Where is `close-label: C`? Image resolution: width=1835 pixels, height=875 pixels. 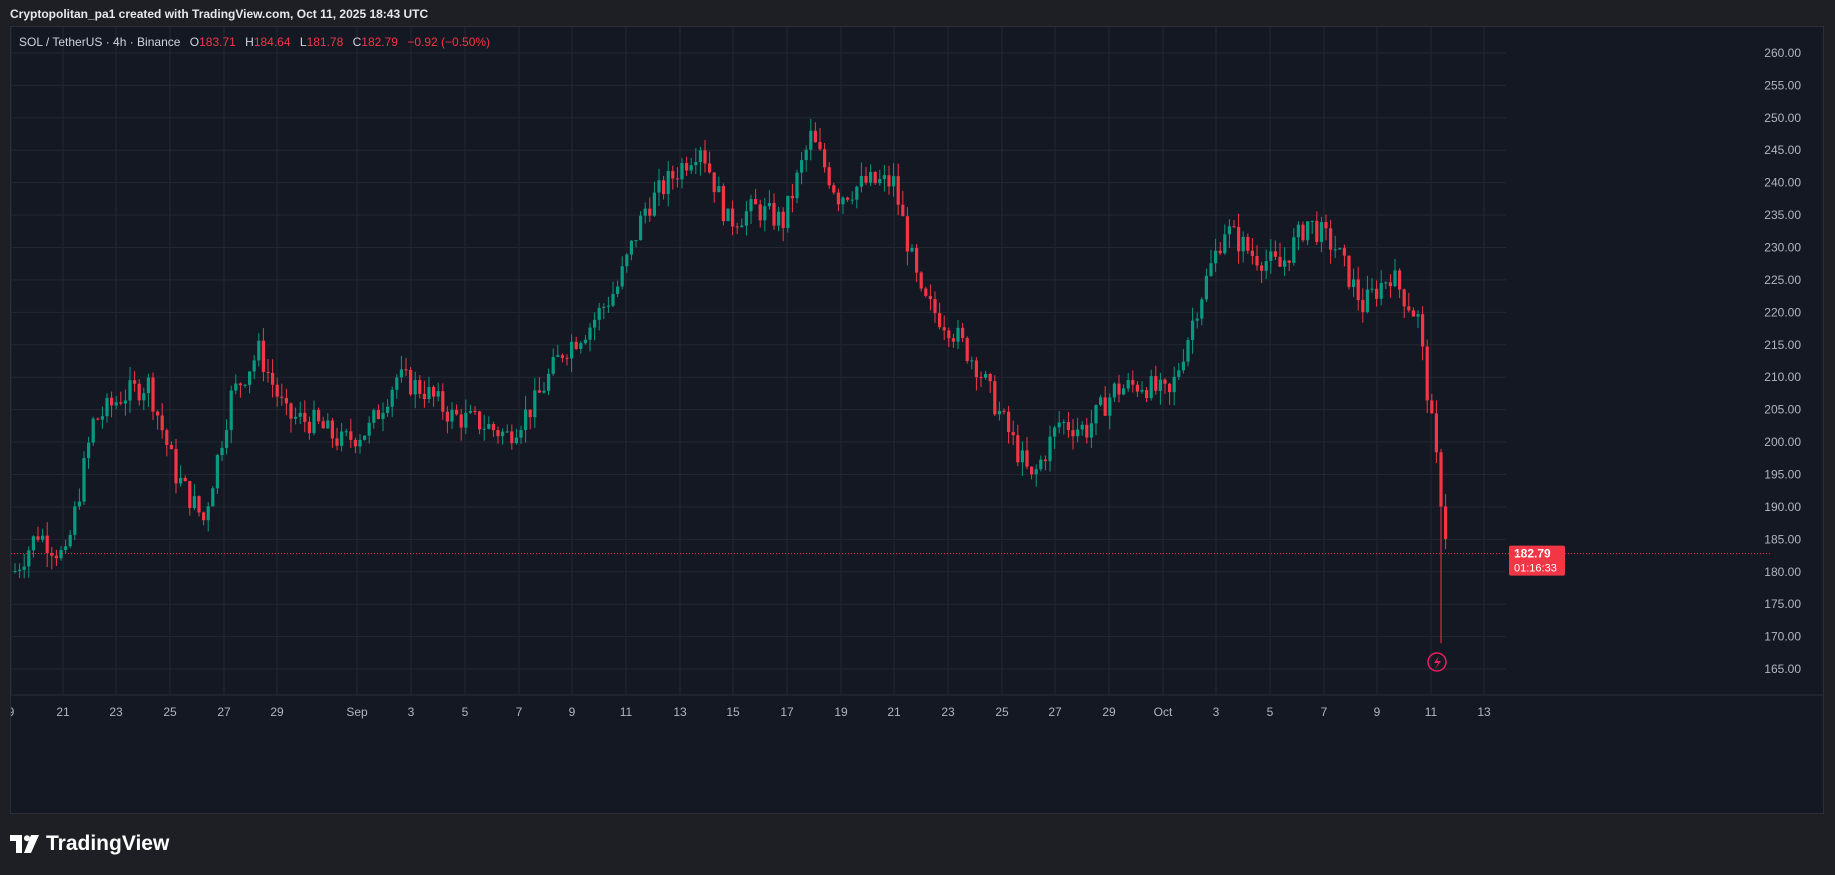 close-label: C is located at coordinates (357, 42).